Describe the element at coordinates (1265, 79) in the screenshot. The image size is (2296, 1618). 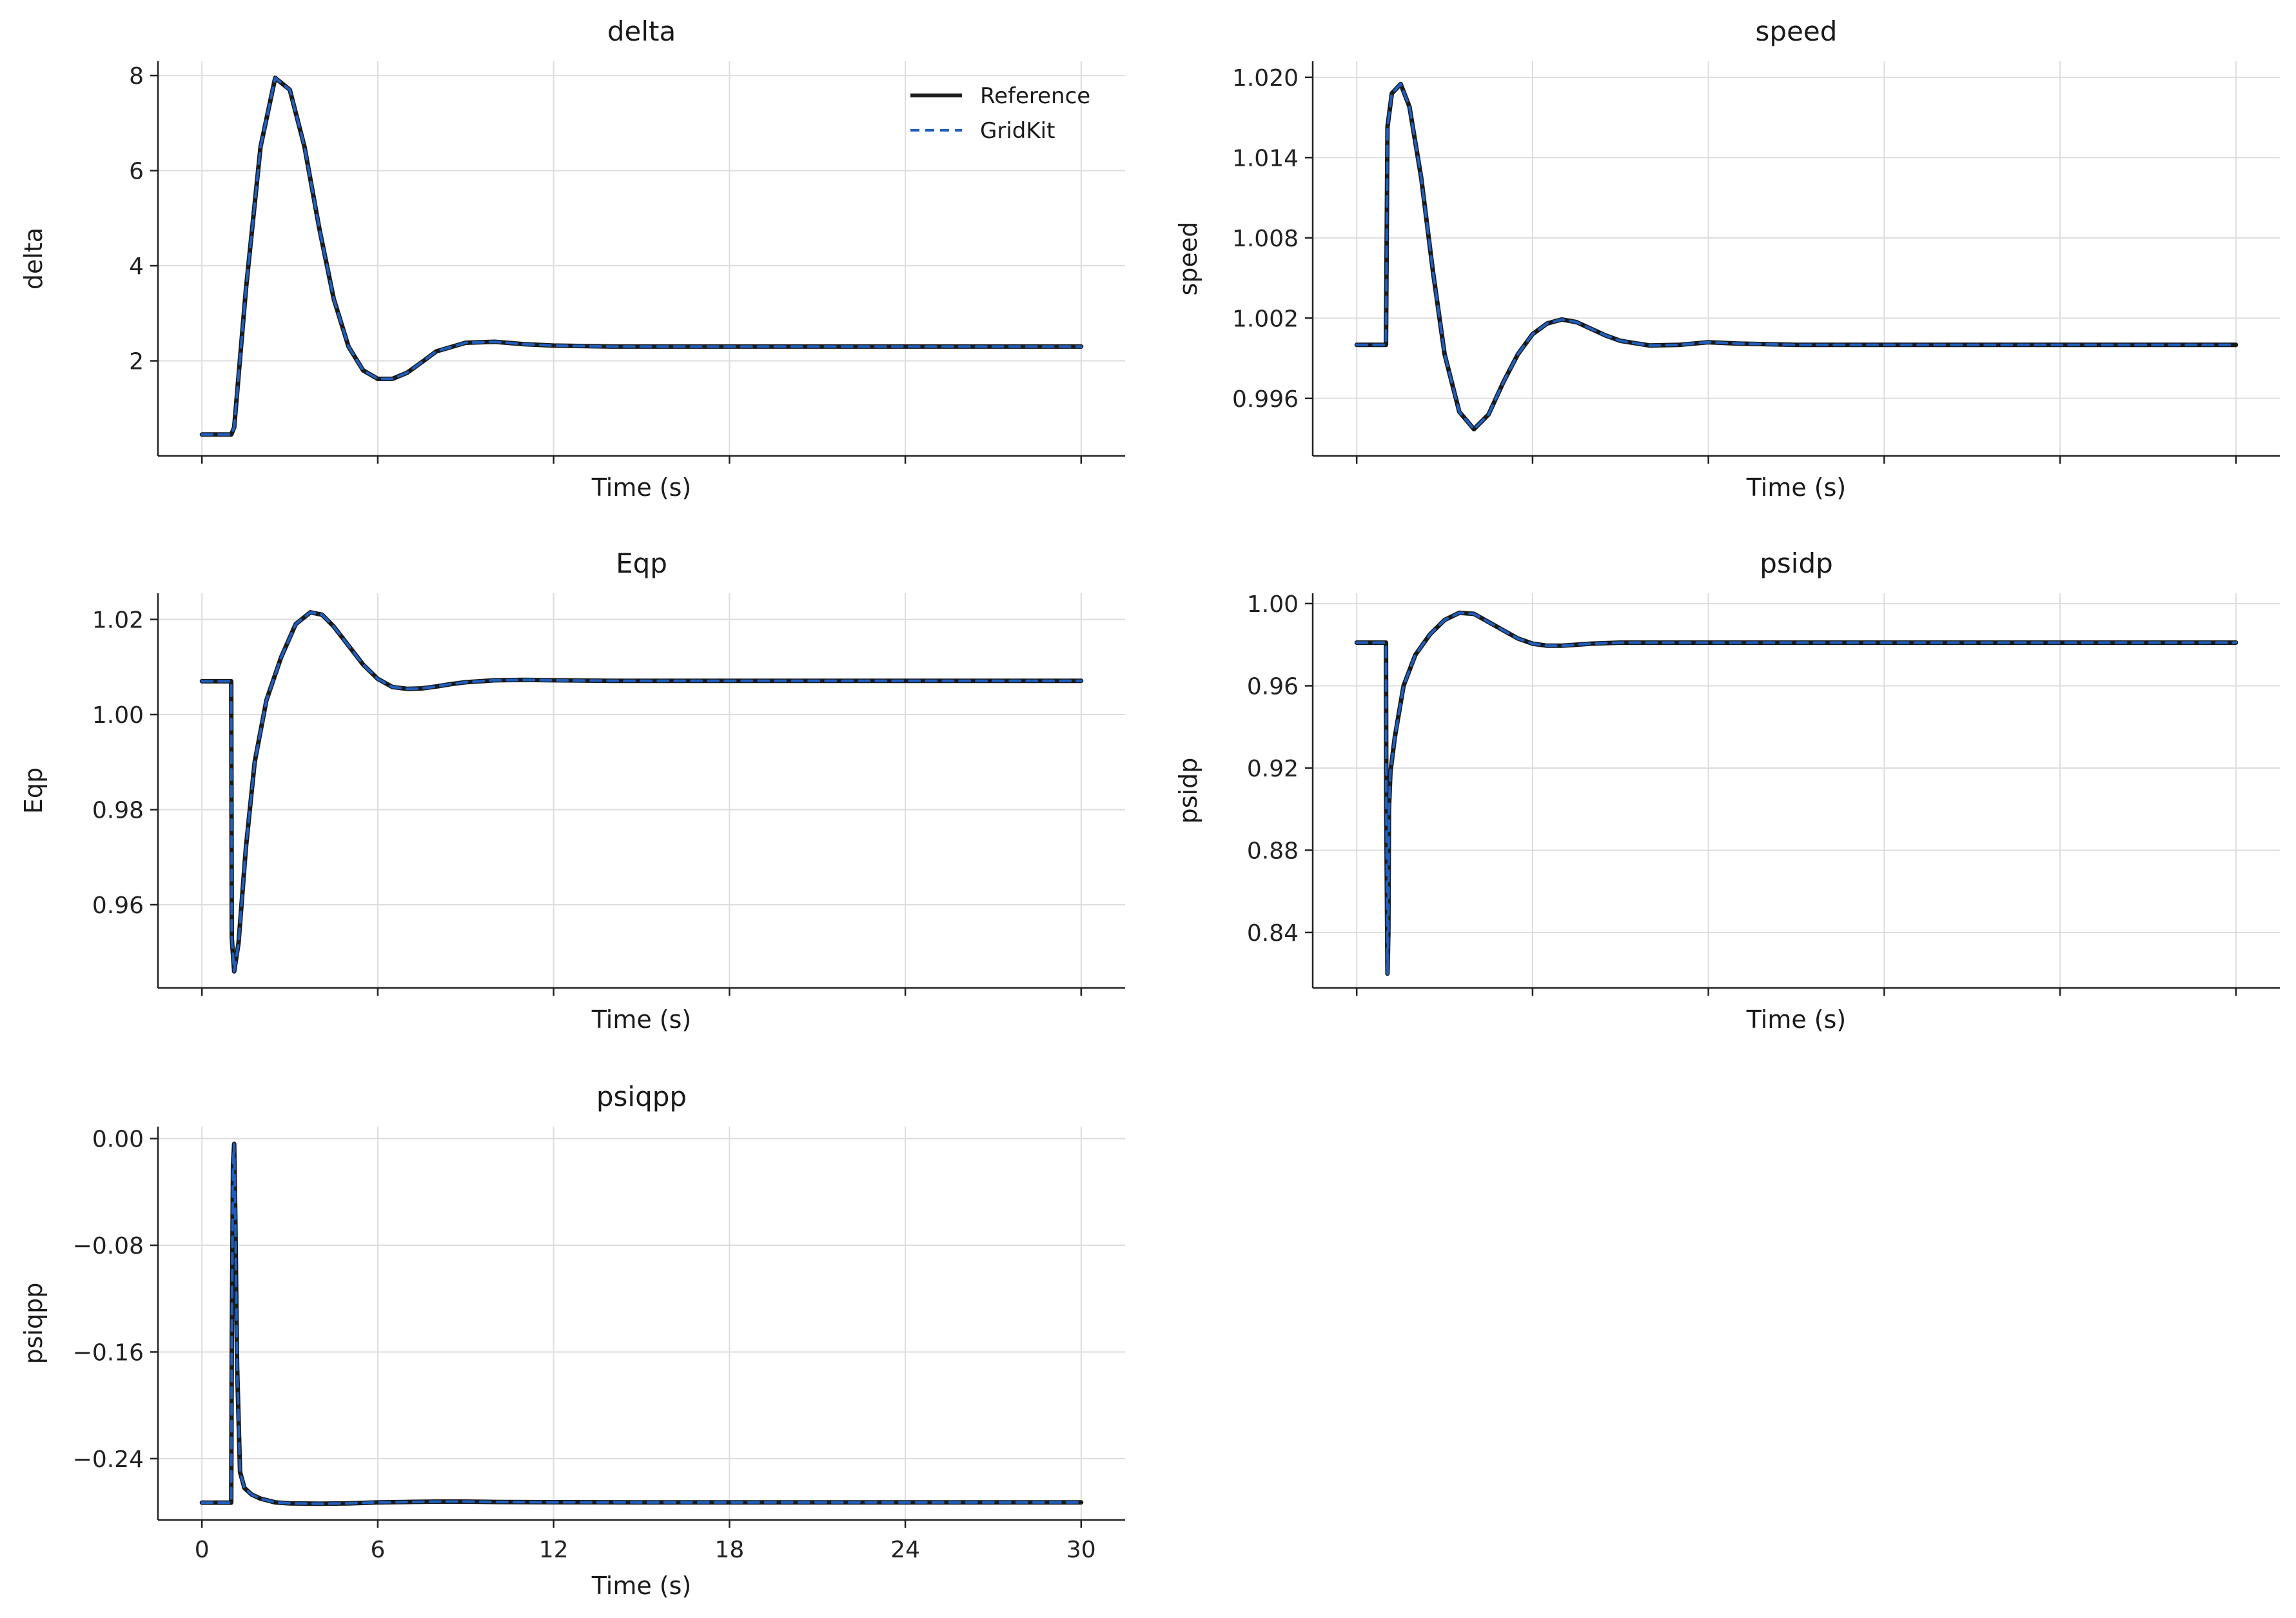
I see `y-tick-label: 1.020` at that location.